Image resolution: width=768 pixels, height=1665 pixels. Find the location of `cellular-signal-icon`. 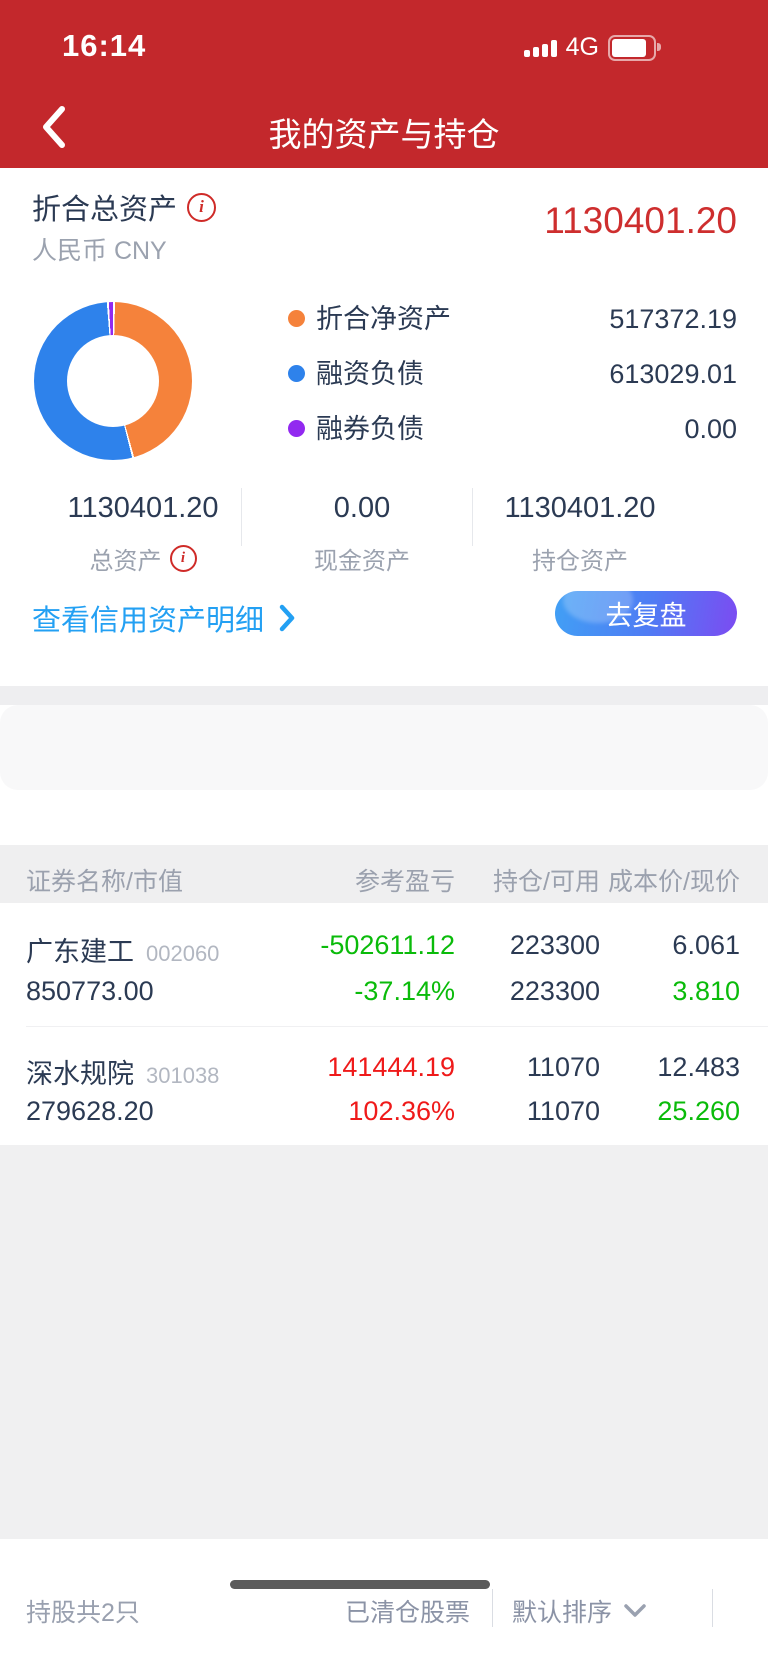

cellular-signal-icon is located at coordinates (540, 48).